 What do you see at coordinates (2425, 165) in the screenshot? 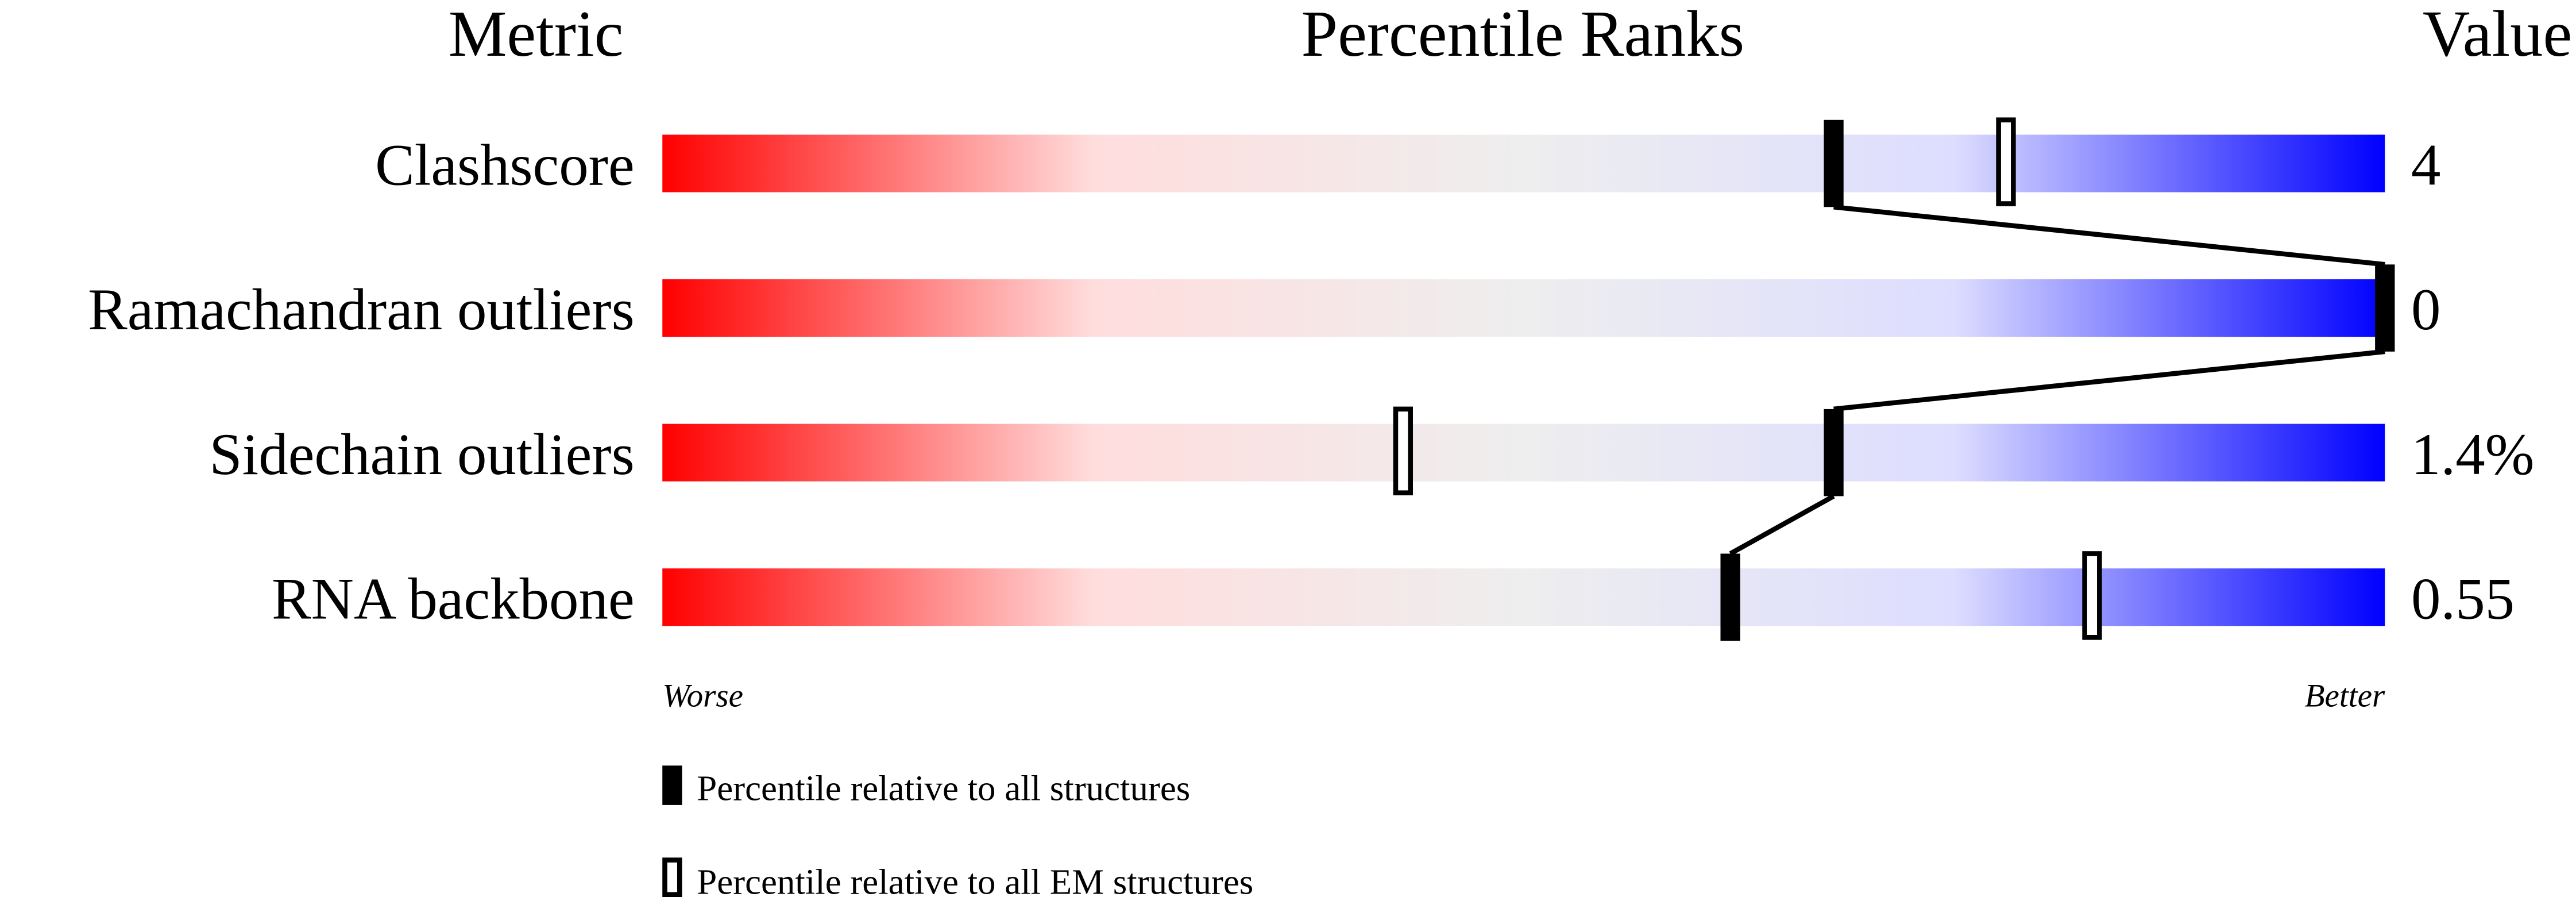
I see `metric-value: 4` at bounding box center [2425, 165].